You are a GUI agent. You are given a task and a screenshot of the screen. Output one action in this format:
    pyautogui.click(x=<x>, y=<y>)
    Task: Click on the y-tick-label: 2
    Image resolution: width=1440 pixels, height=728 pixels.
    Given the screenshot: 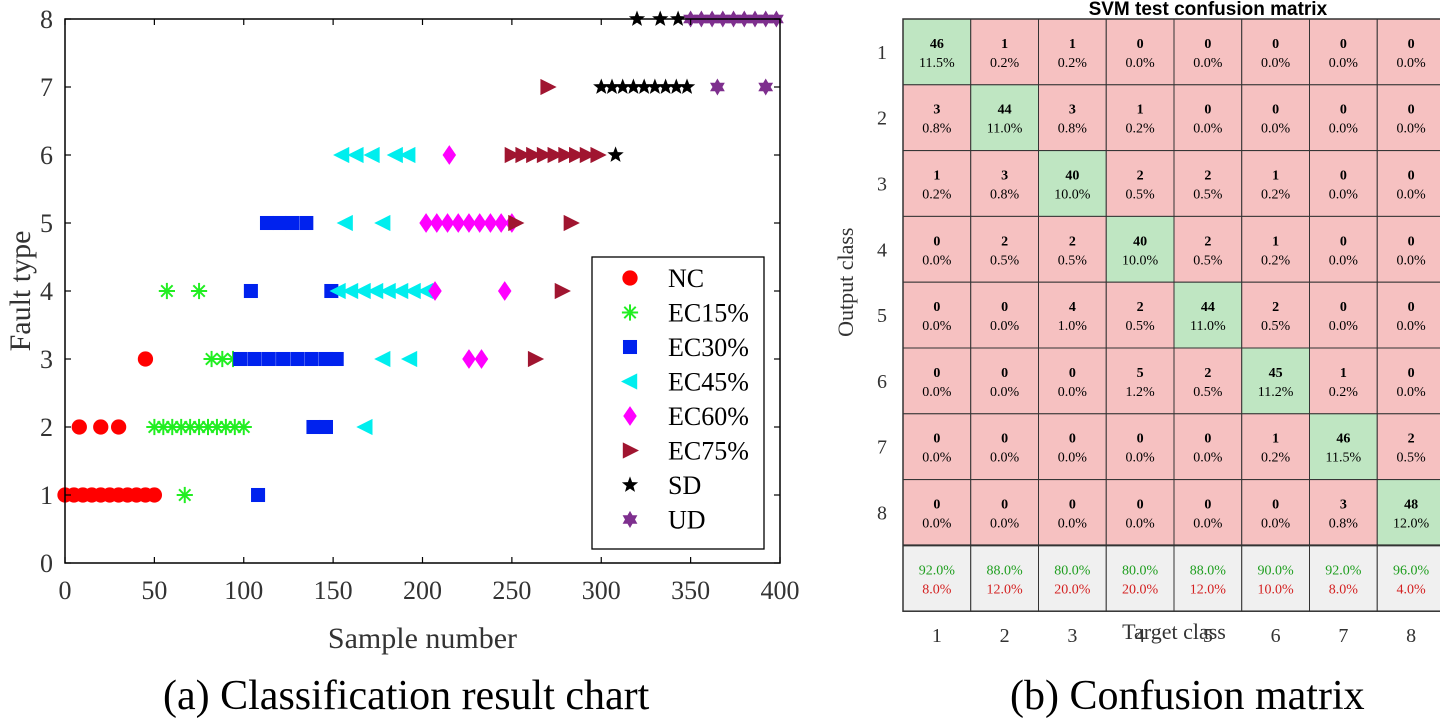 What is the action you would take?
    pyautogui.click(x=46, y=427)
    